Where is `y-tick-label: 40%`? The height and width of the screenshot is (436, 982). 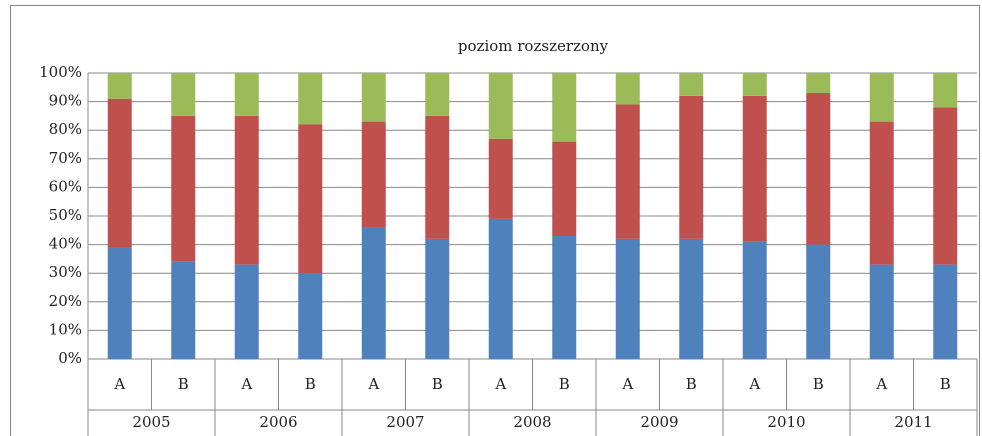 y-tick-label: 40% is located at coordinates (65, 244).